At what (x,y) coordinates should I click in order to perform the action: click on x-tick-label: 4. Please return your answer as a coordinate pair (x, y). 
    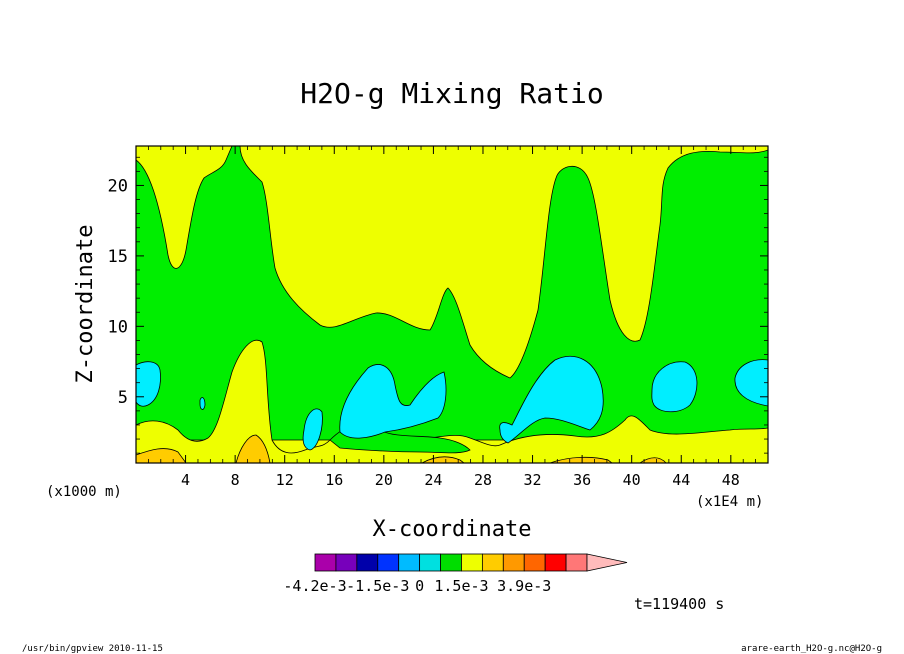
    Looking at the image, I should click on (185, 480).